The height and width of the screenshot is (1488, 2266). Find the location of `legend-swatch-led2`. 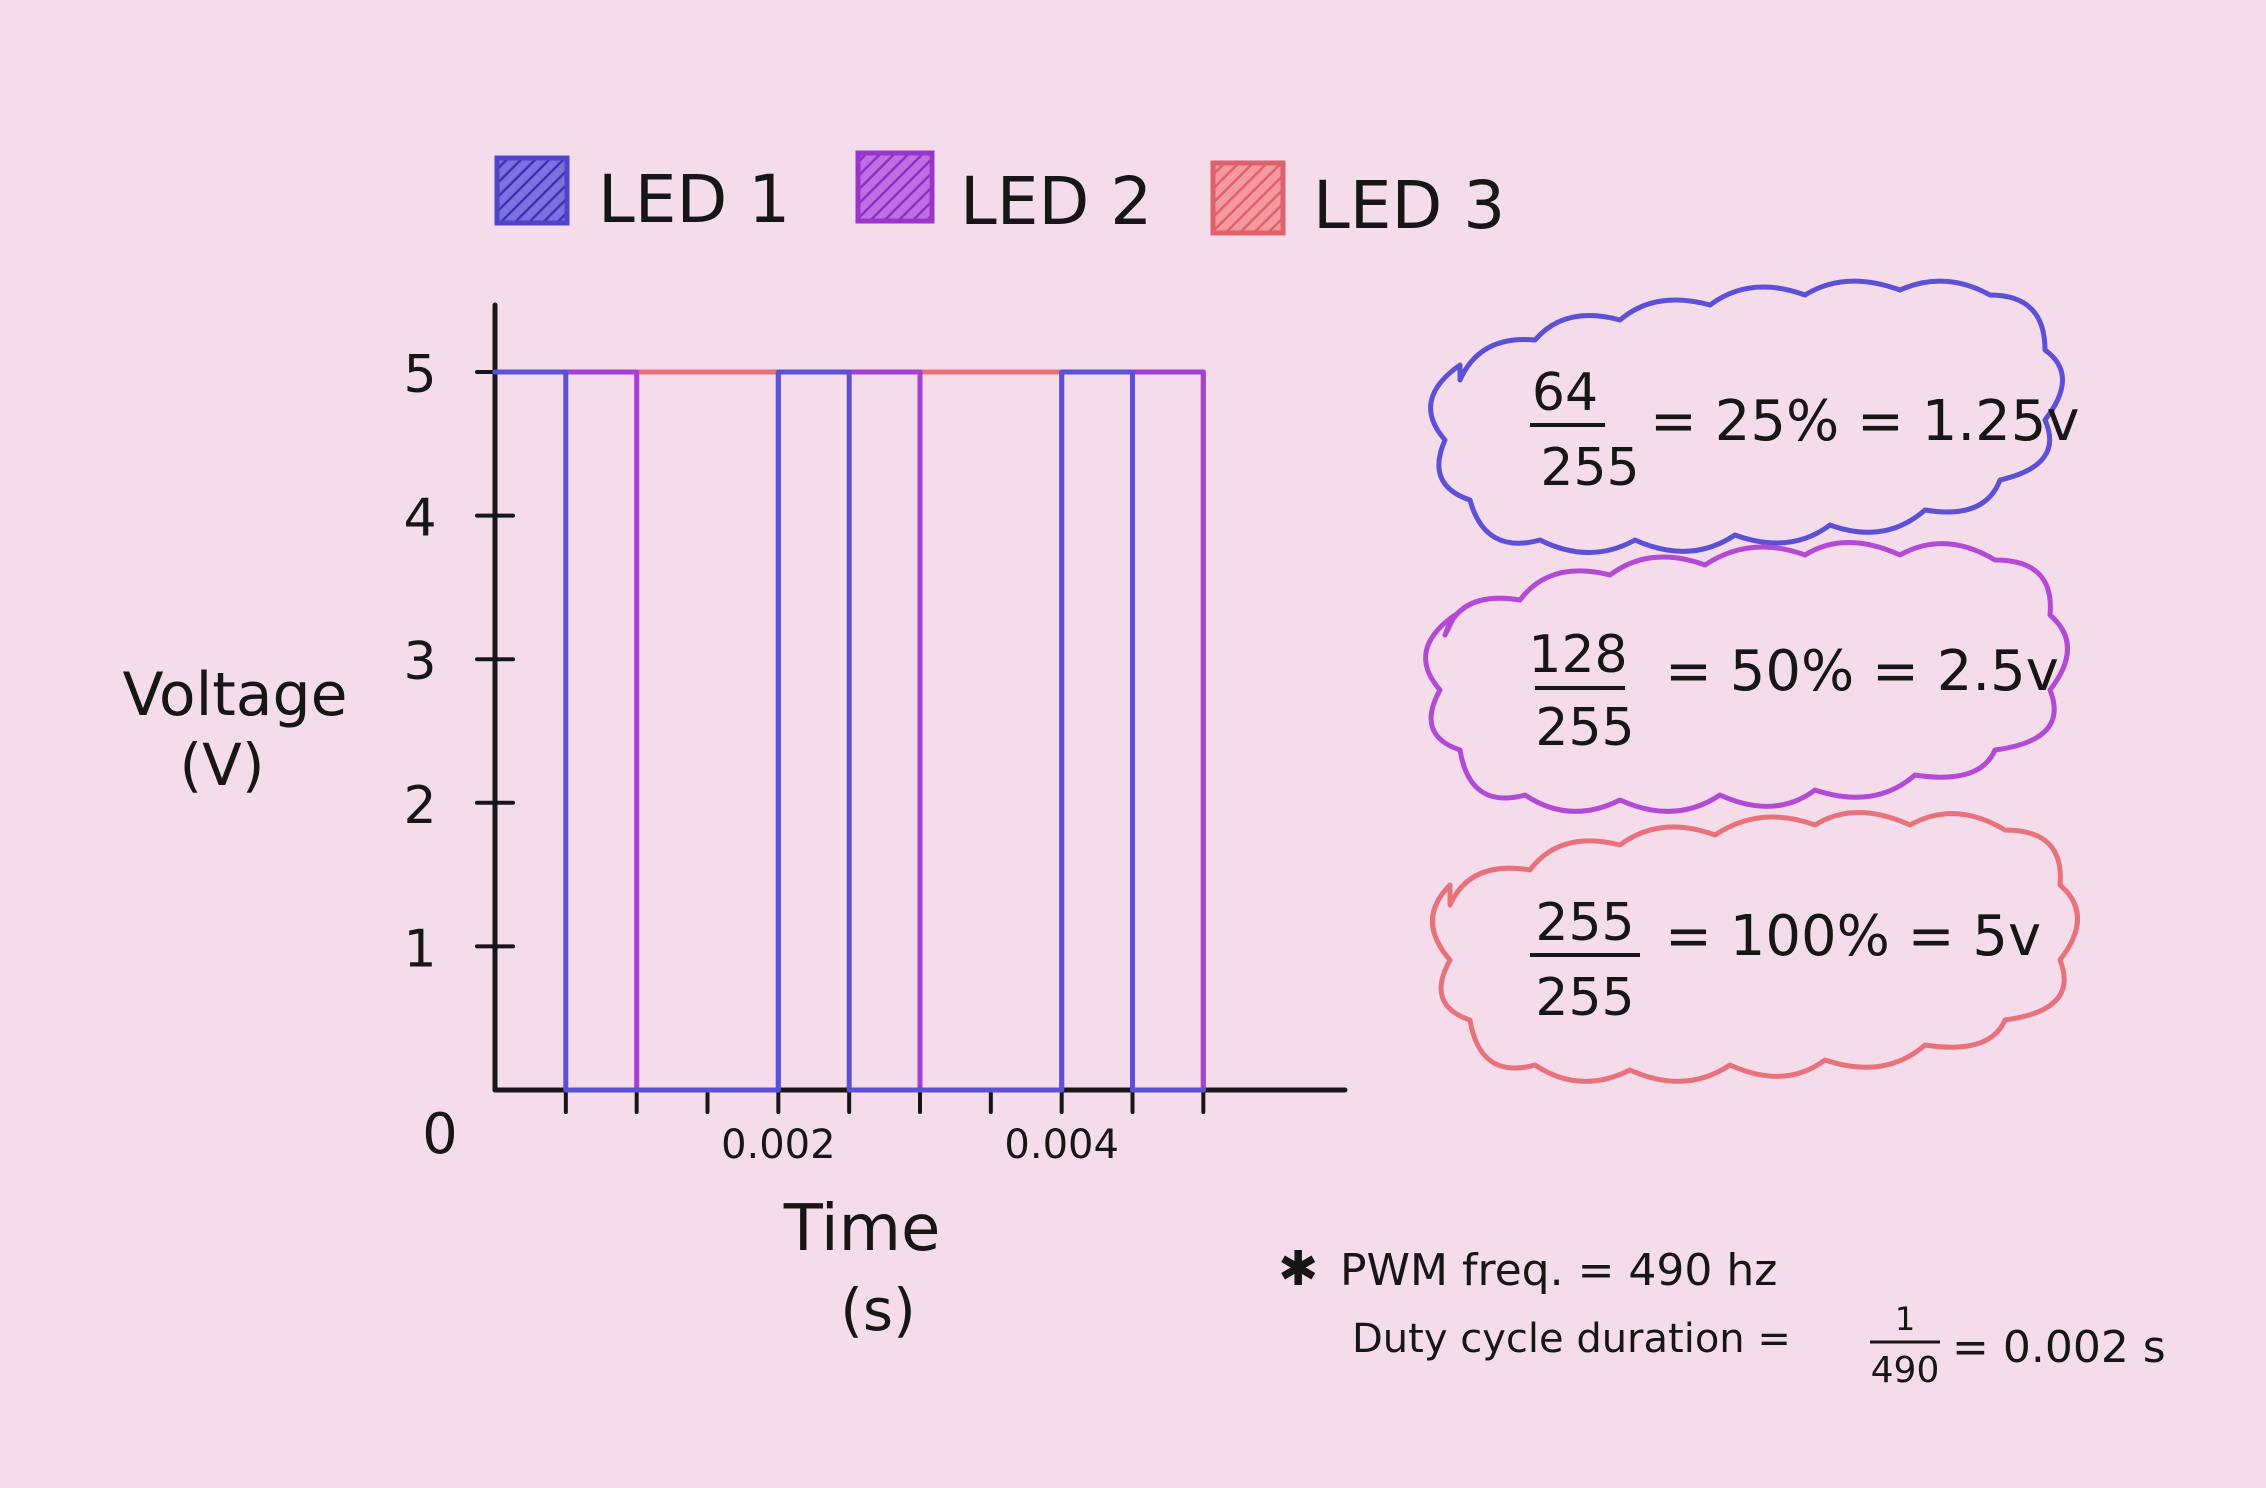

legend-swatch-led2 is located at coordinates (895, 187).